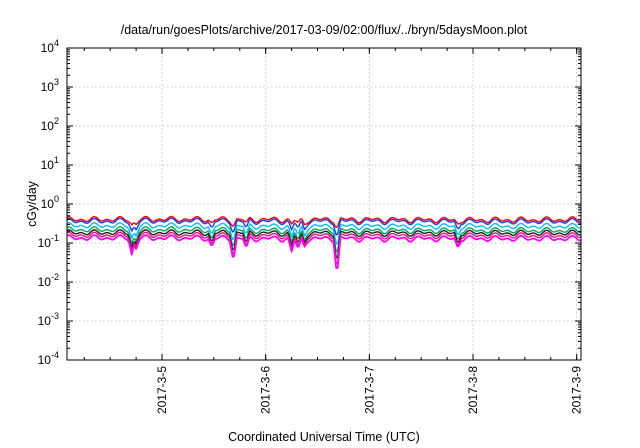 The height and width of the screenshot is (448, 640). I want to click on x-tick-label: 2017-3-5, so click(162, 390).